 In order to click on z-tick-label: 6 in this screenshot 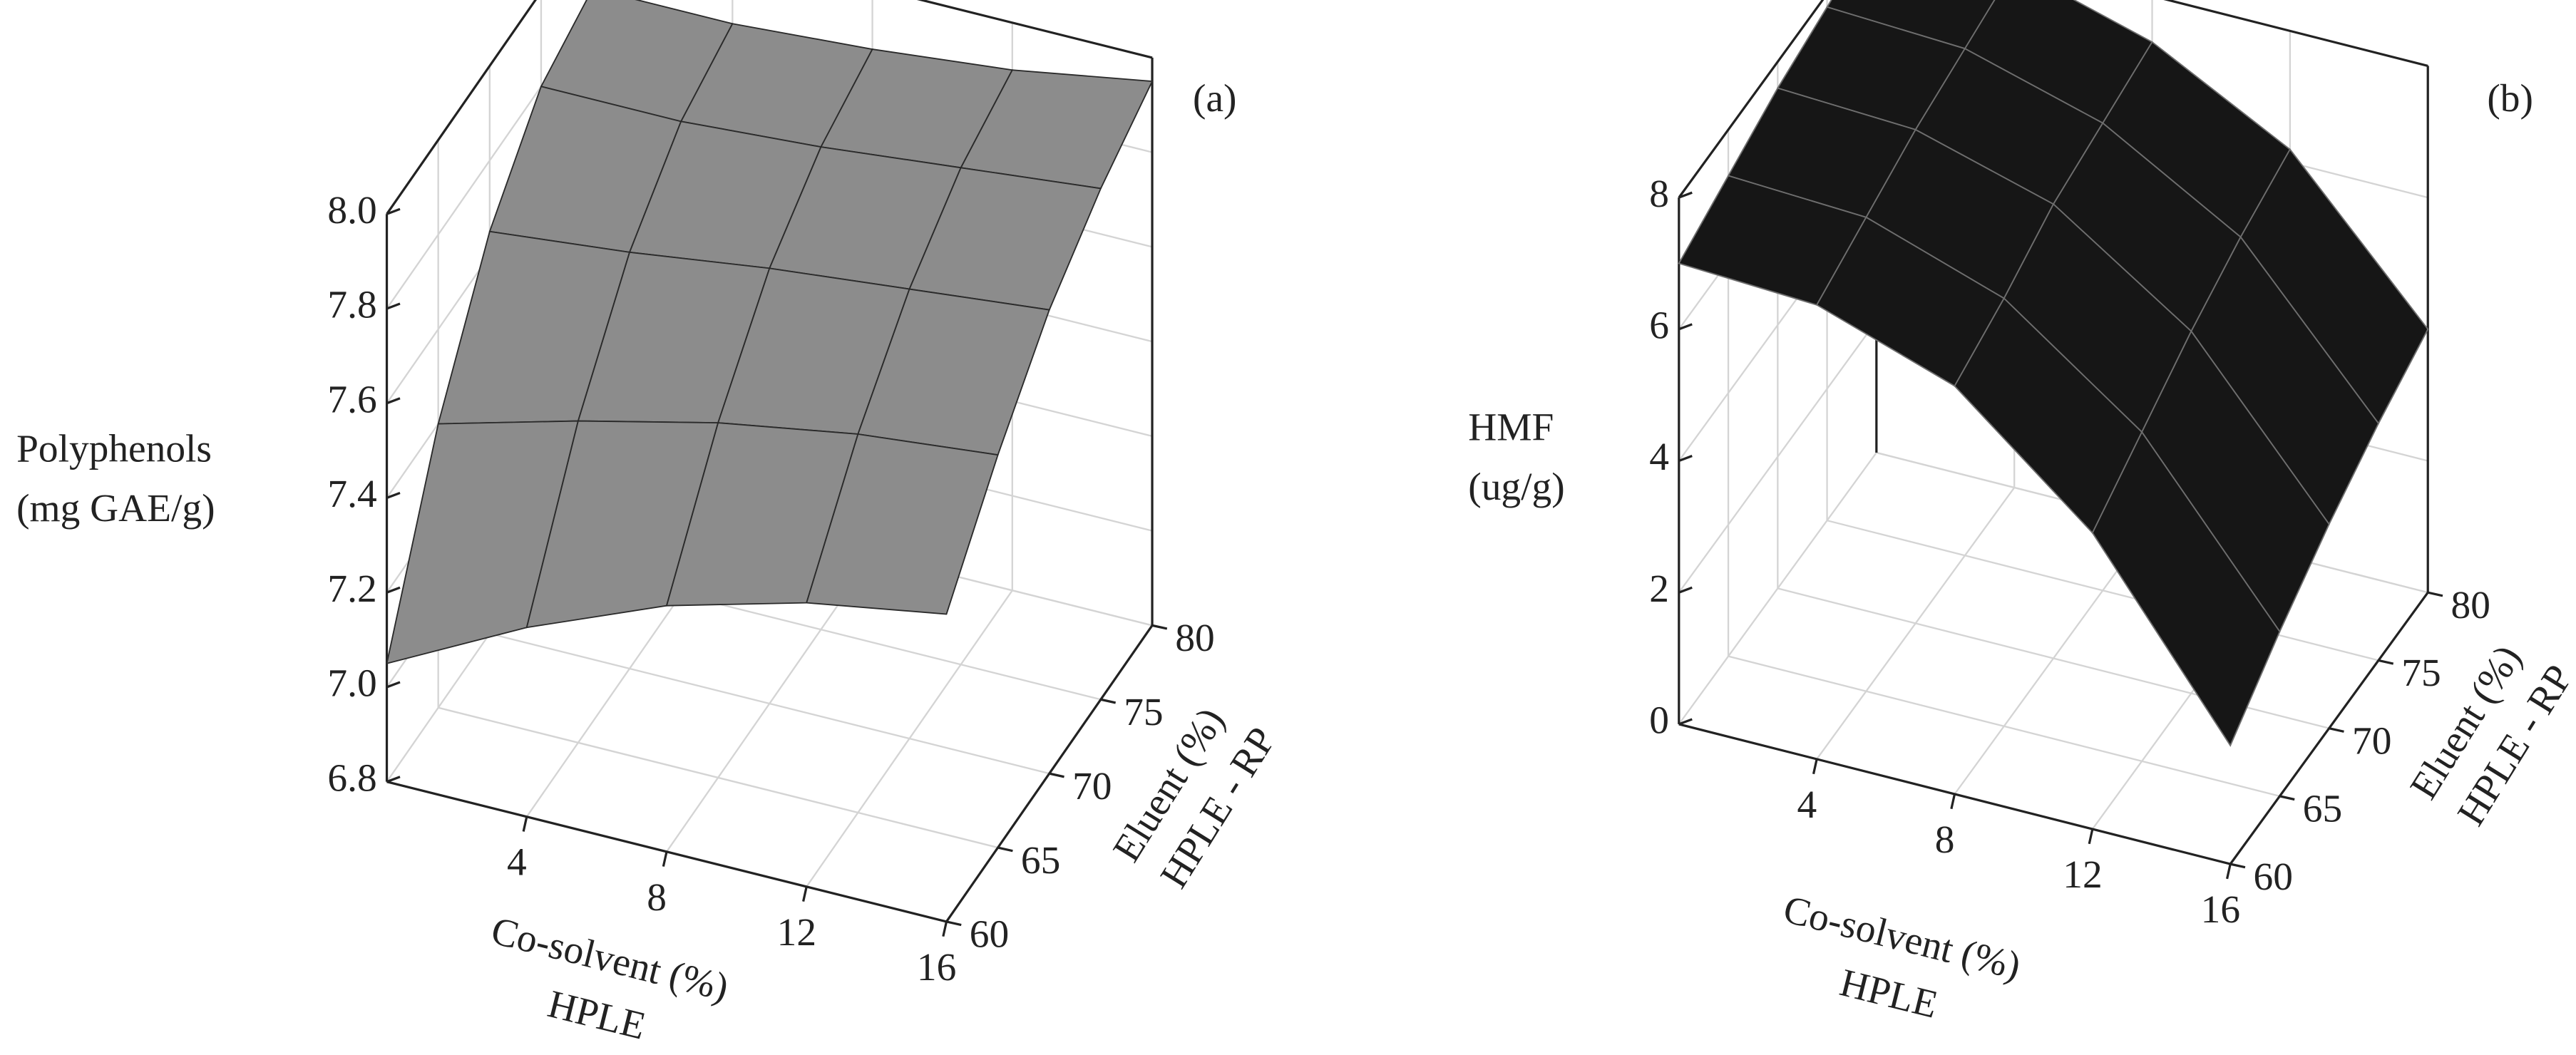, I will do `click(1659, 325)`.